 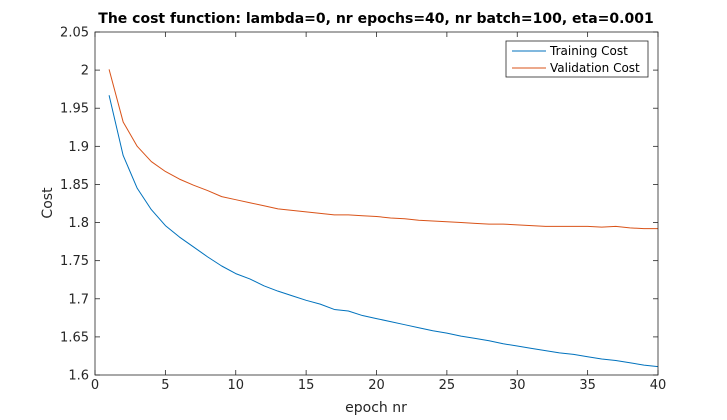 What do you see at coordinates (658, 385) in the screenshot?
I see `x-tick-label: 40` at bounding box center [658, 385].